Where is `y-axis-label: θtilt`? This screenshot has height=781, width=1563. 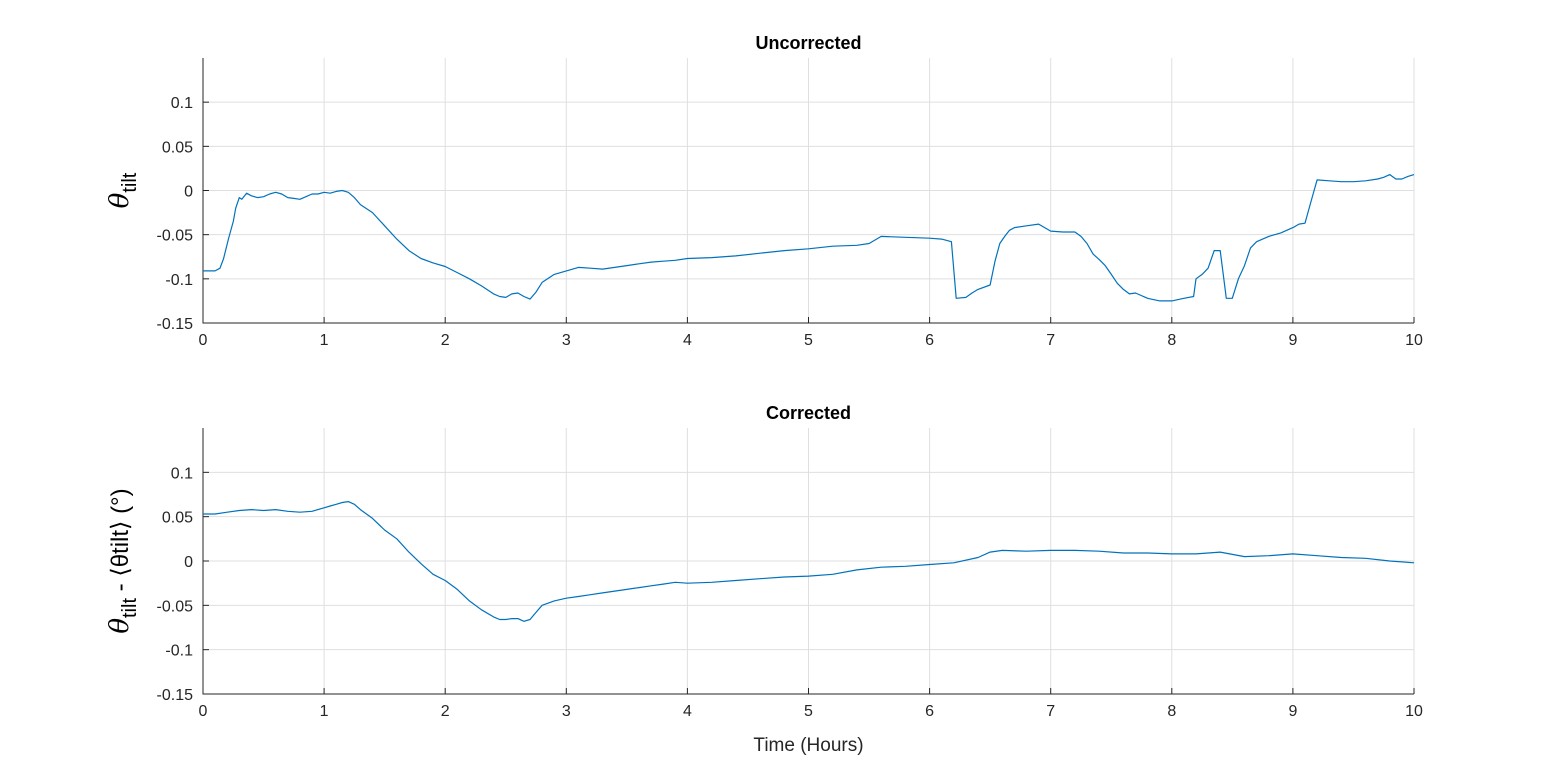 y-axis-label: θtilt is located at coordinates (123, 190).